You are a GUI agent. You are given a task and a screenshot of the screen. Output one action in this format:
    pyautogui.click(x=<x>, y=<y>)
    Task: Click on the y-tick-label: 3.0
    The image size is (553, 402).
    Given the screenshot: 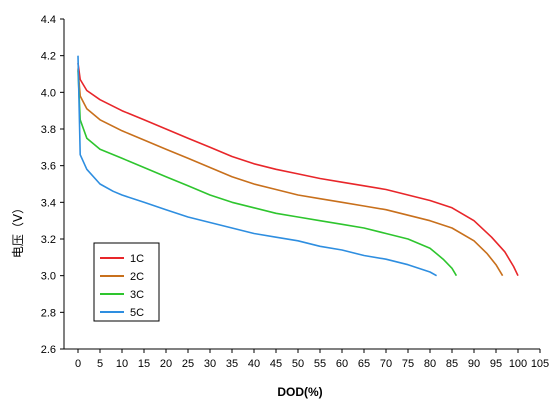 What is the action you would take?
    pyautogui.click(x=48, y=277)
    